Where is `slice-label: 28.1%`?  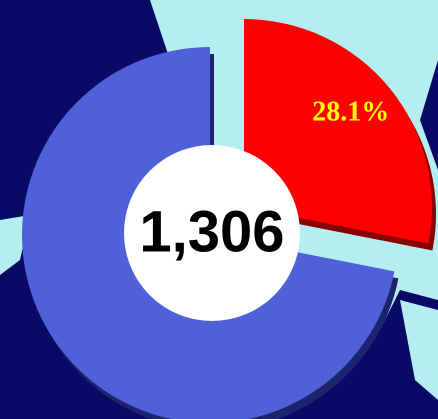 slice-label: 28.1% is located at coordinates (350, 111).